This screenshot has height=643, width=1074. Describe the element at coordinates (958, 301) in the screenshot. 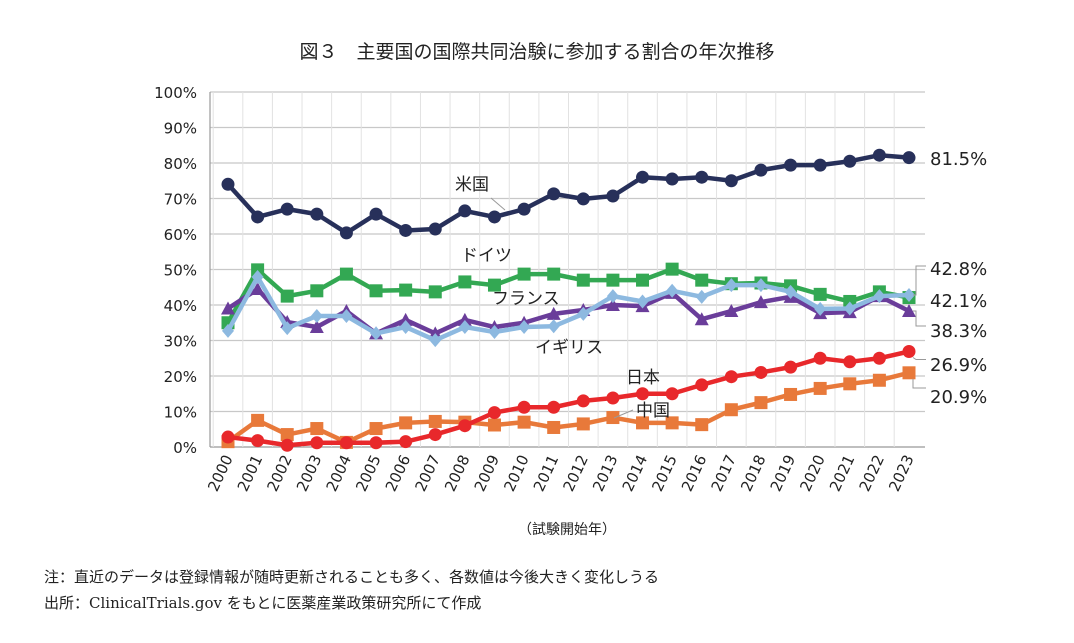

I see `end-value-label: 42.1%` at that location.